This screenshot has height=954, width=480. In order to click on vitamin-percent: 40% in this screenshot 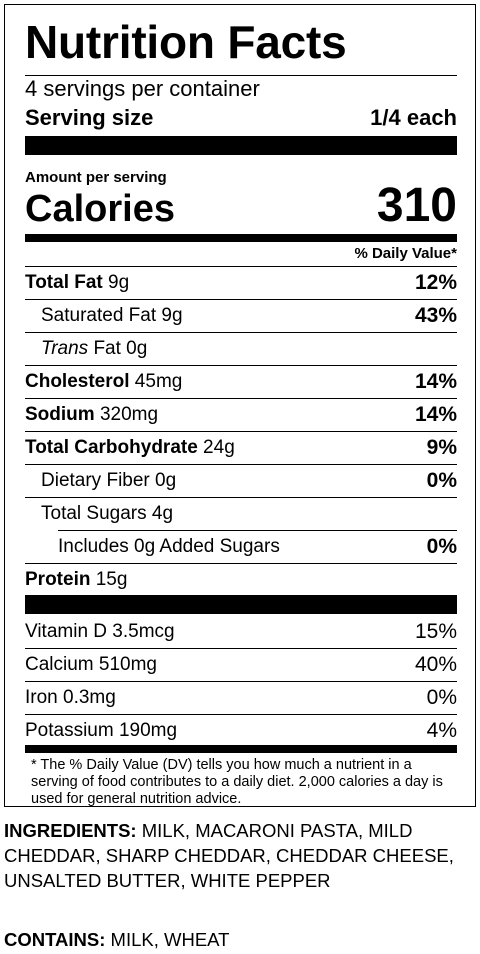, I will do `click(435, 664)`.